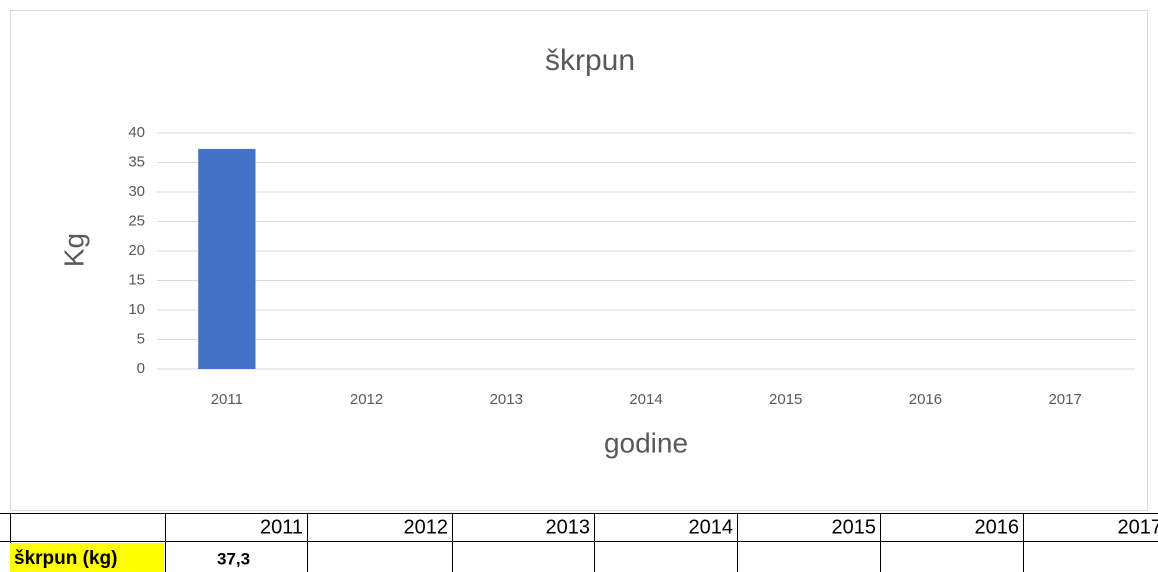  Describe the element at coordinates (1138, 527) in the screenshot. I see `table-header: 2017` at that location.